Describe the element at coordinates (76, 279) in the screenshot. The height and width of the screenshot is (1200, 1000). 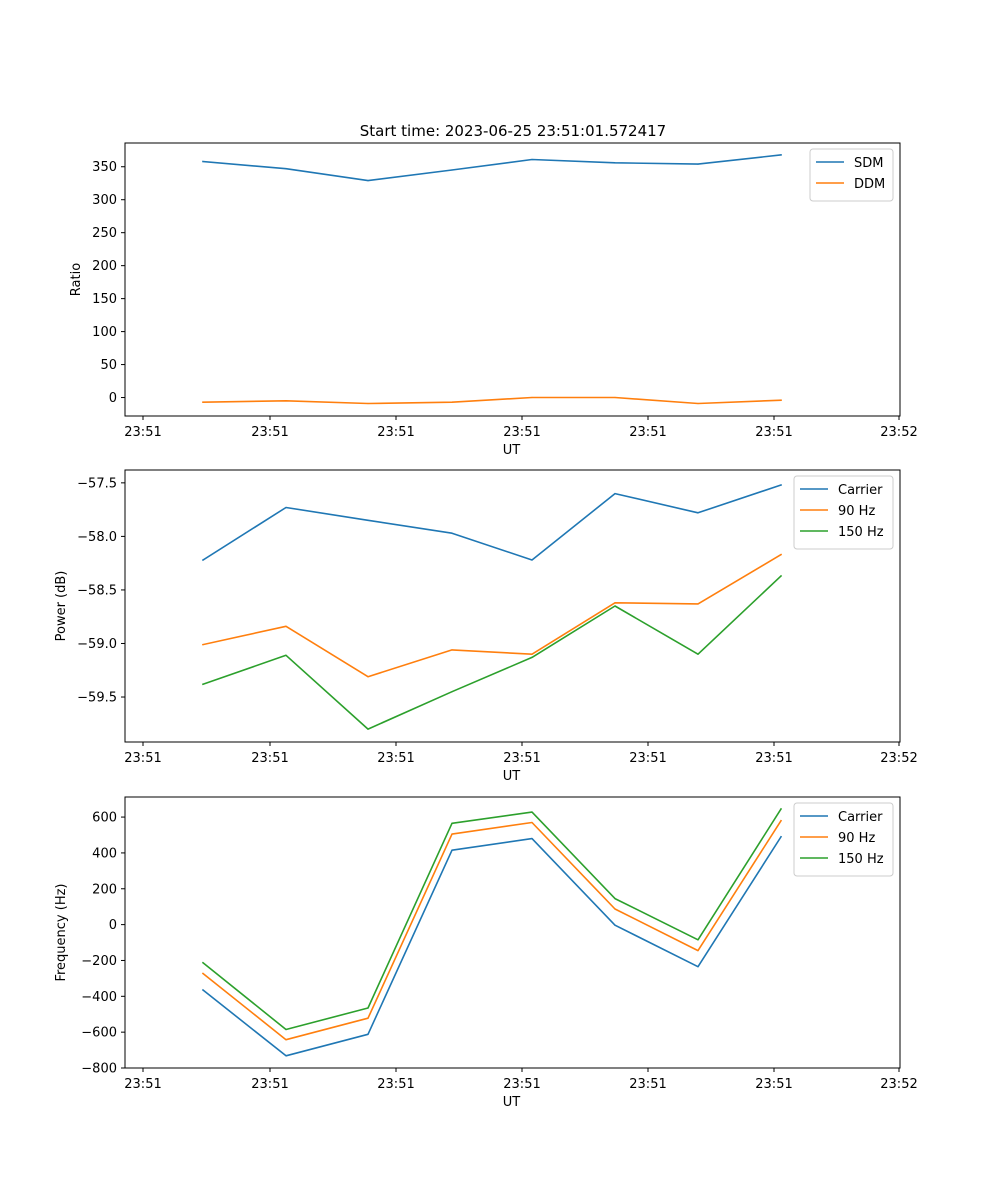
I see `y-axis-label: Ratio` at that location.